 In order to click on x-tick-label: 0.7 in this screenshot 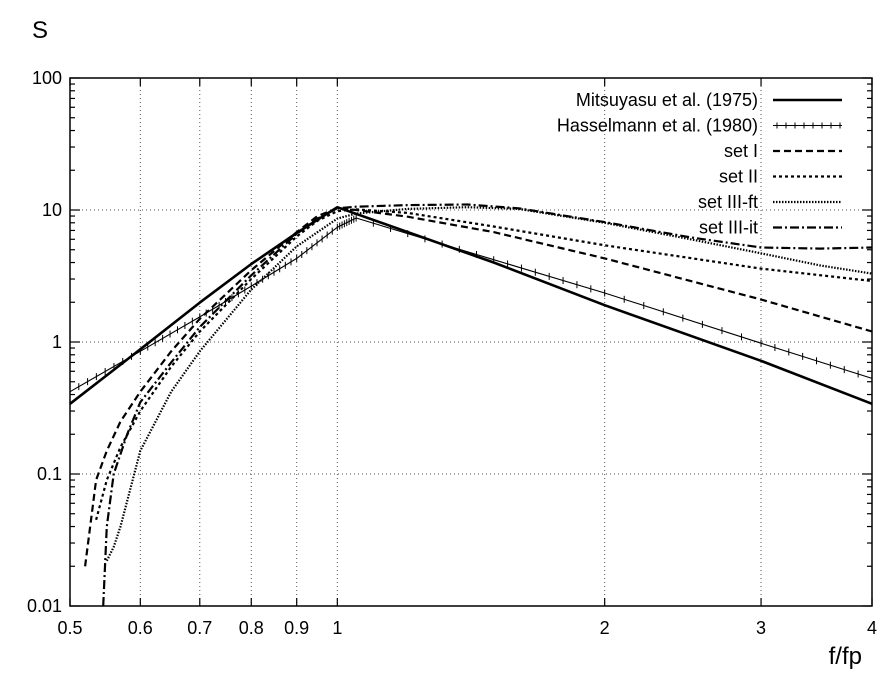, I will do `click(199, 628)`.